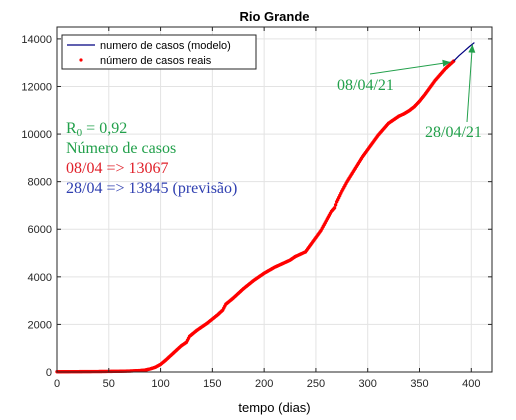  I want to click on x-tick-label: 0, so click(57, 384).